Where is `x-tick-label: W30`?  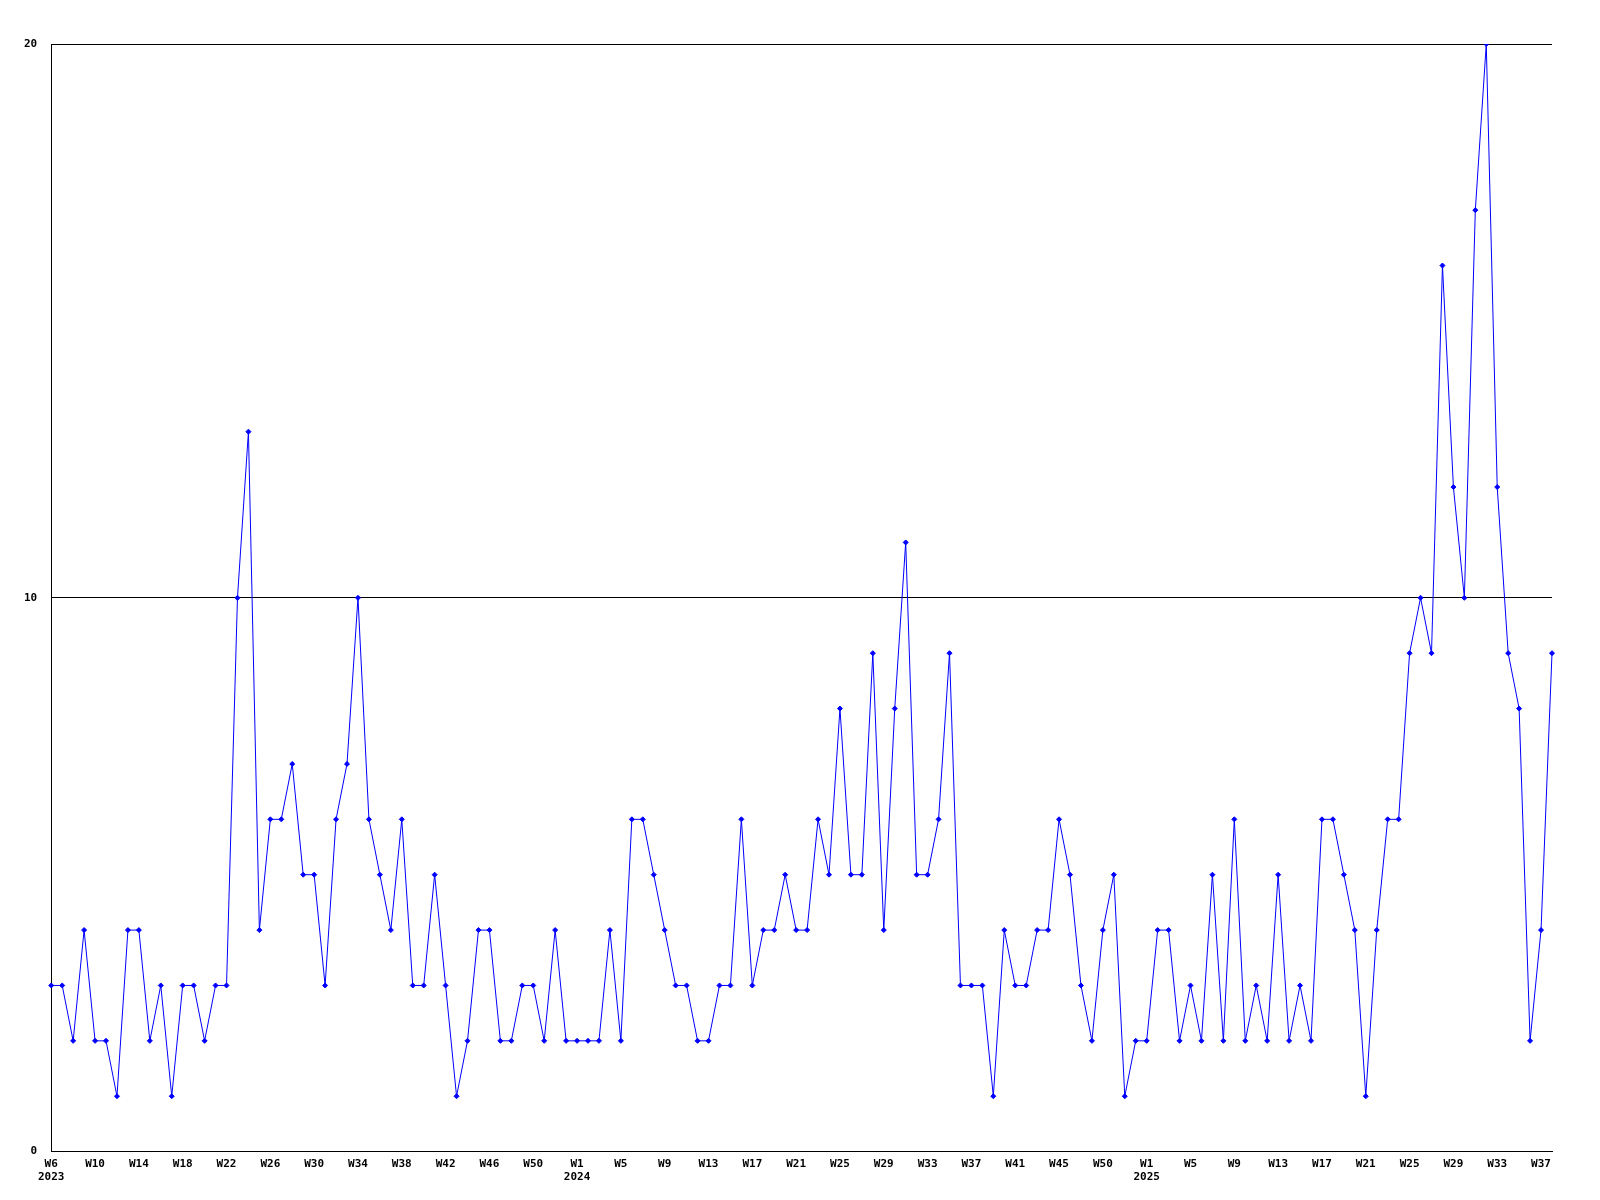 x-tick-label: W30 is located at coordinates (314, 1164).